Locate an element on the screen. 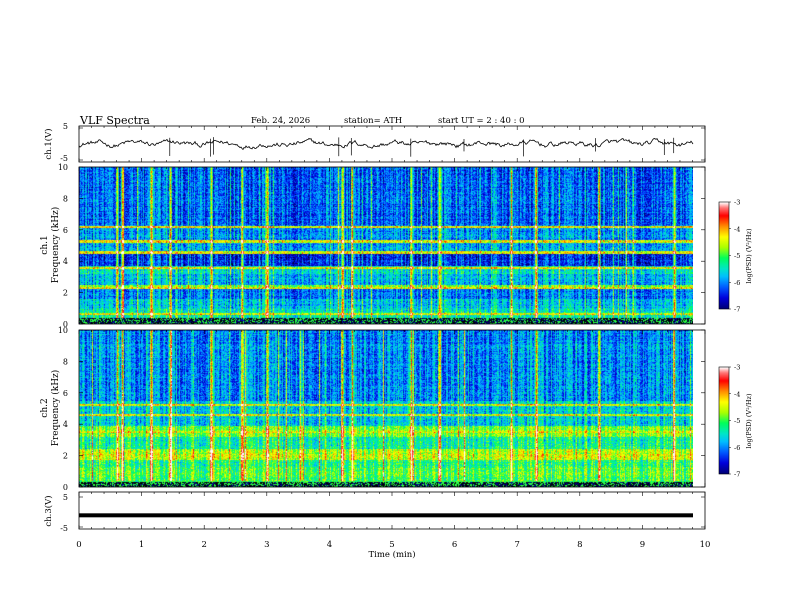  ch2-spectrogram-ylabel: ch.2 is located at coordinates (45, 407).